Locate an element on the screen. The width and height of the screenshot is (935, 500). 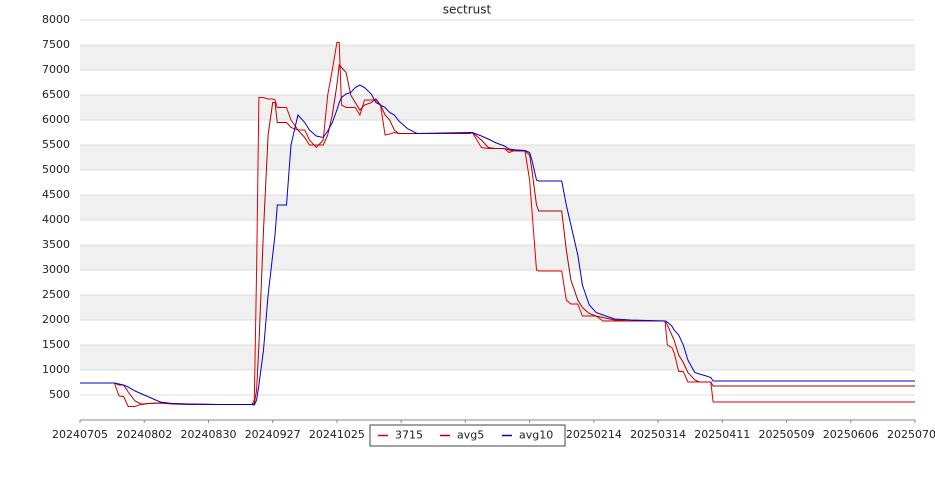
y-tick-label: 2500 is located at coordinates (56, 294).